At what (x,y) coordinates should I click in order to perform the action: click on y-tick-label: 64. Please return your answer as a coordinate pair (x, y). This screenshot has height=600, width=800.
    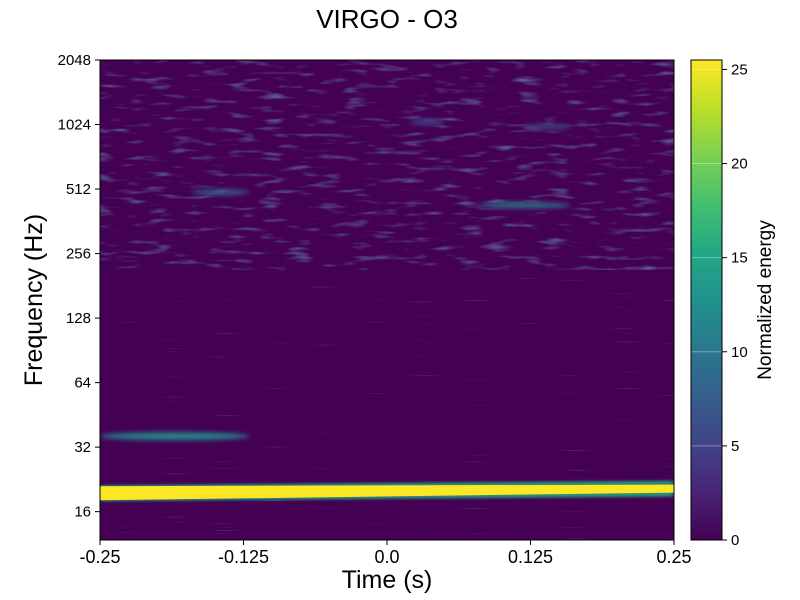
    Looking at the image, I should click on (82, 383).